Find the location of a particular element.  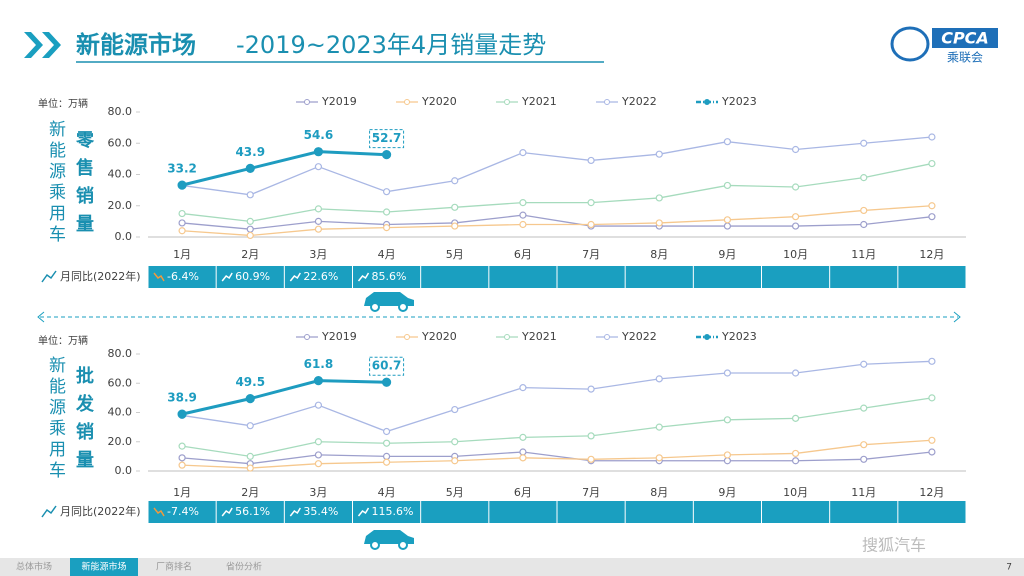

logo-sub: 乘联会 is located at coordinates (965, 58).